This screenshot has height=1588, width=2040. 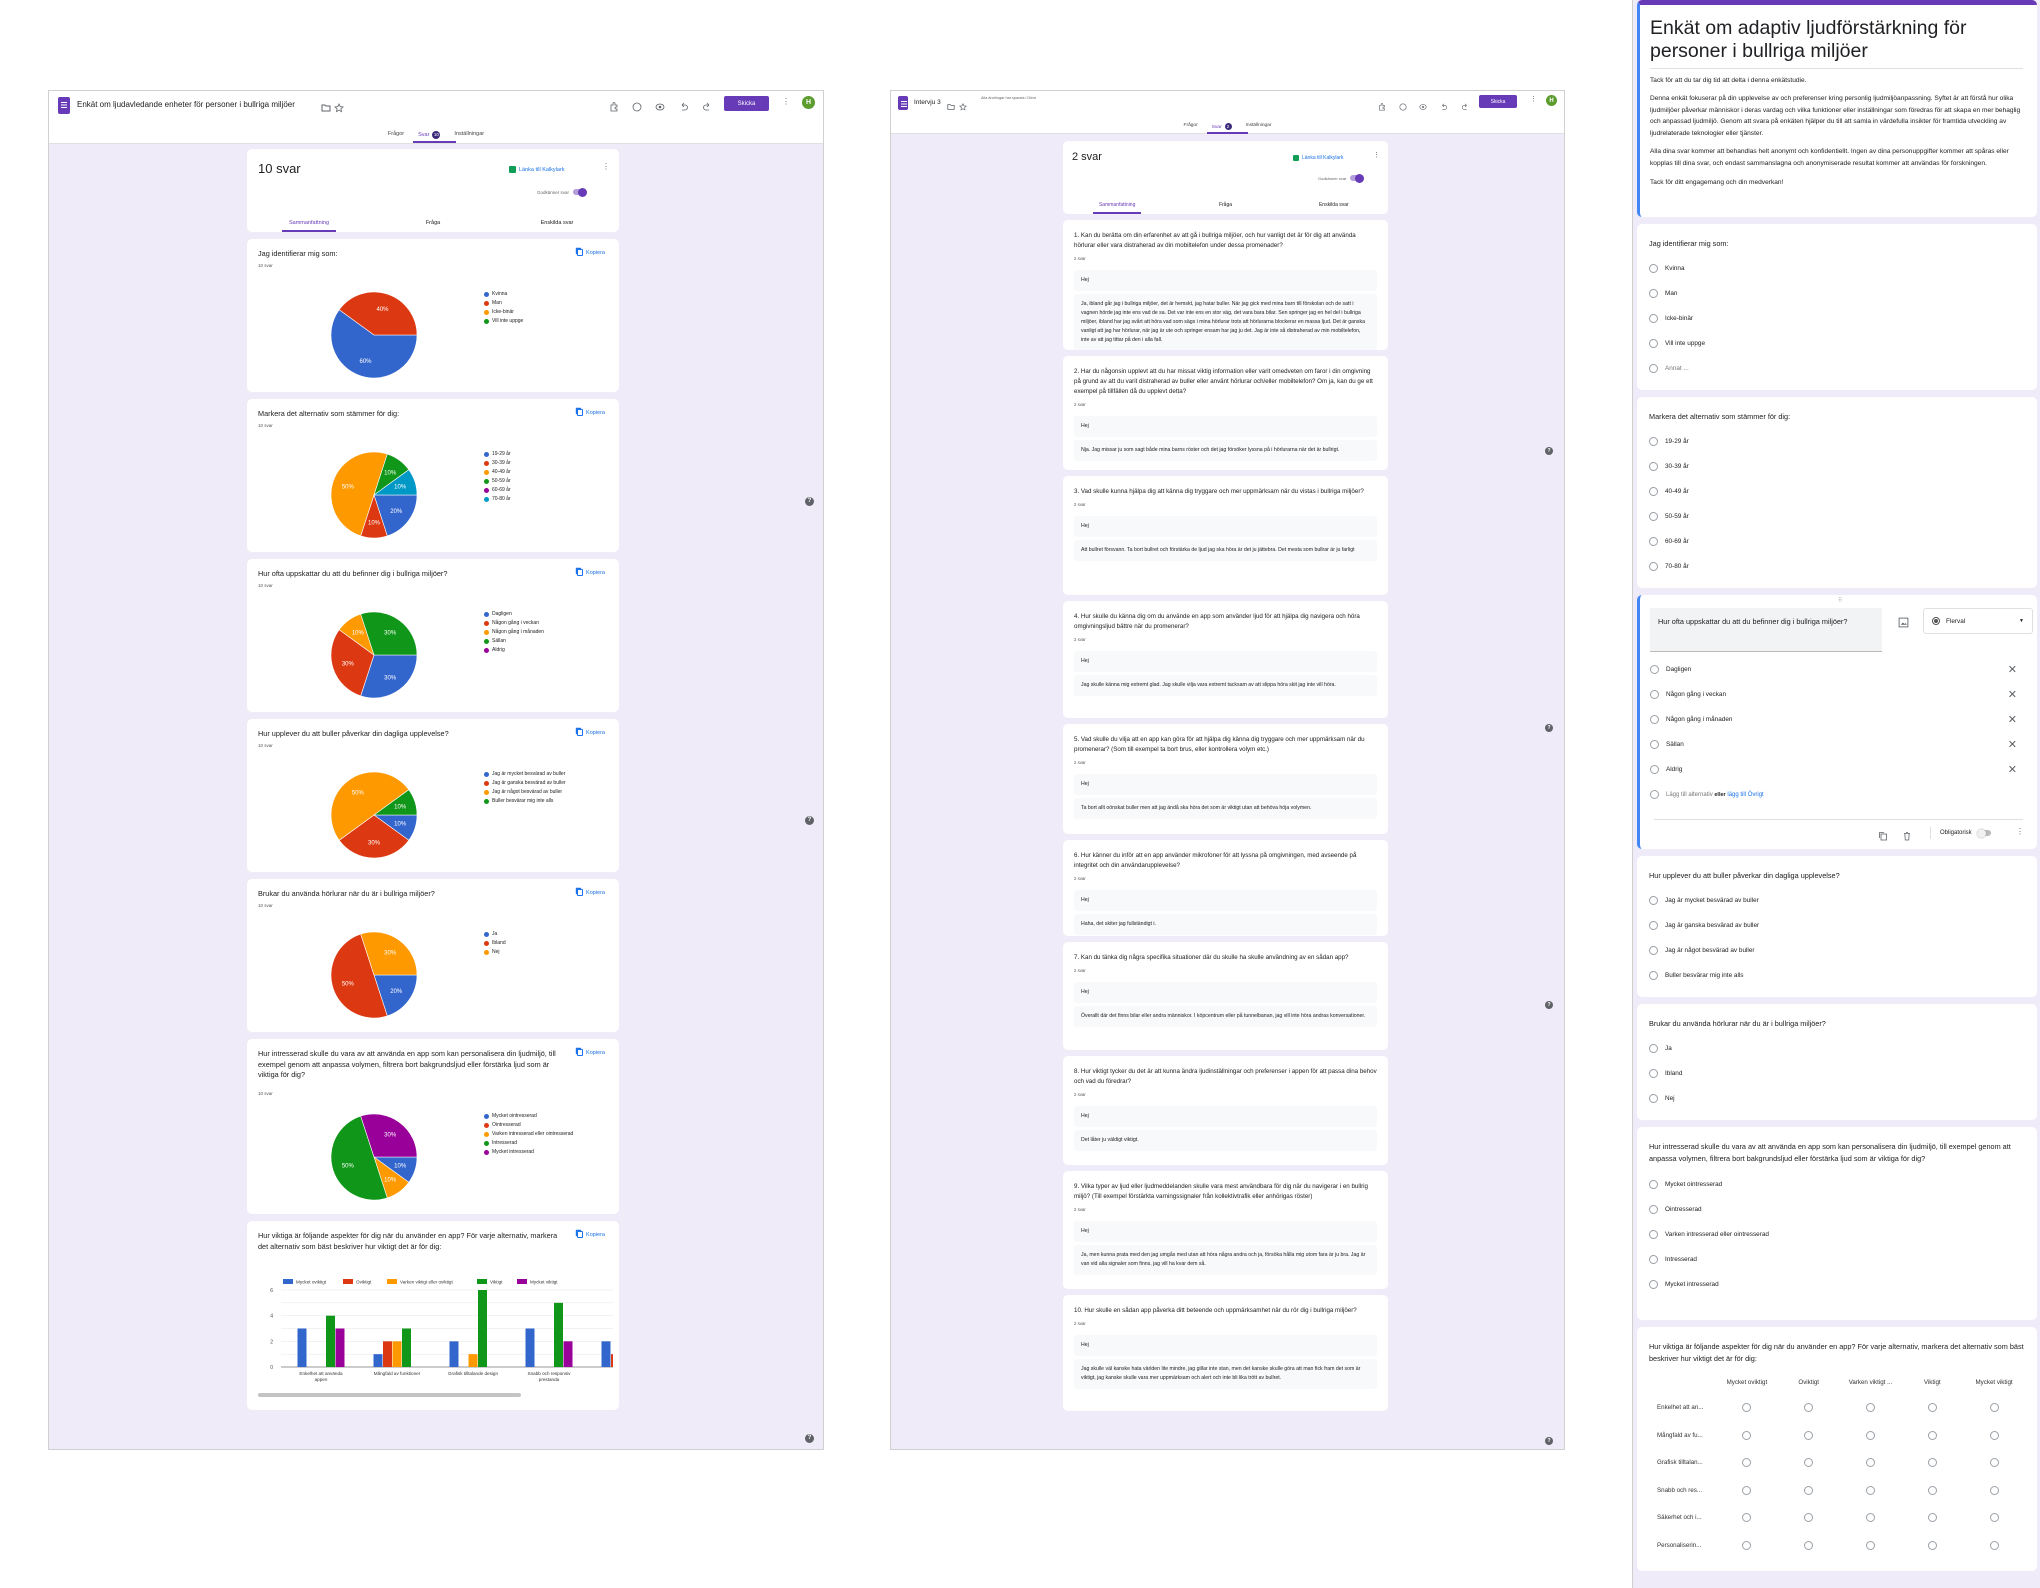 What do you see at coordinates (808, 102) in the screenshot?
I see `avatar: H` at bounding box center [808, 102].